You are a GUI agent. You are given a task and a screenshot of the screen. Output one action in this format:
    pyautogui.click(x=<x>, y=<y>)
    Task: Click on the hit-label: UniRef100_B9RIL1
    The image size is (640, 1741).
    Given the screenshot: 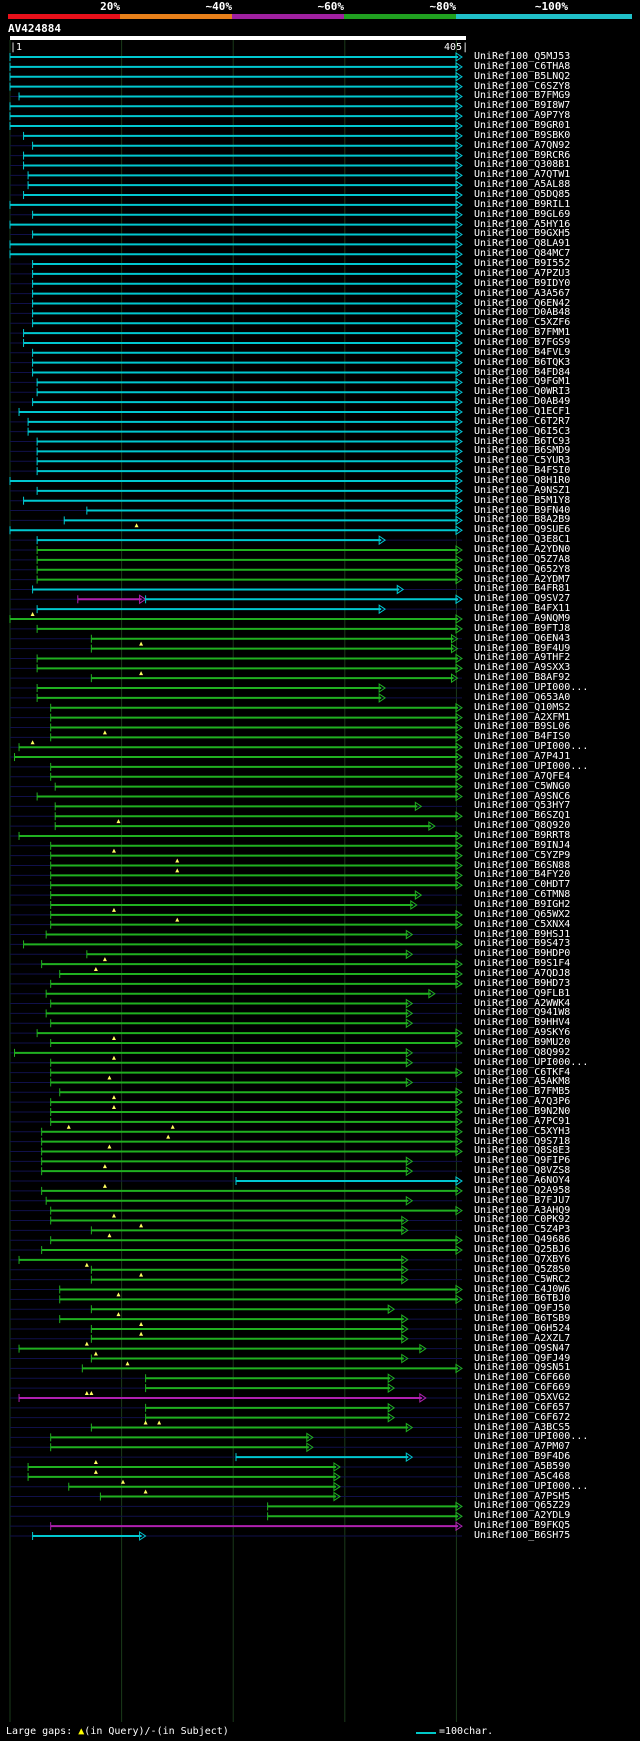 What is the action you would take?
    pyautogui.click(x=522, y=204)
    